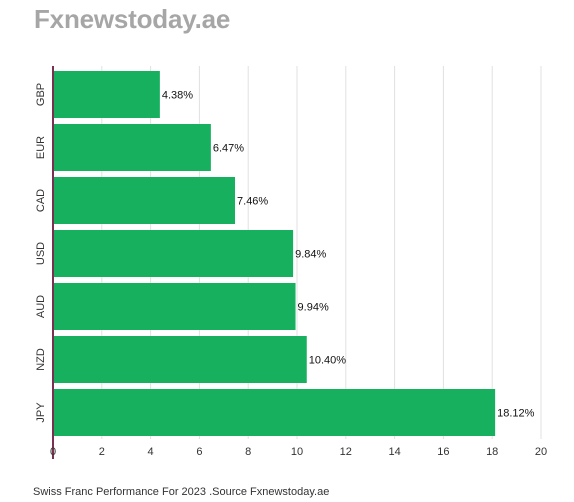  What do you see at coordinates (516, 414) in the screenshot?
I see `data-label: 18.12%` at bounding box center [516, 414].